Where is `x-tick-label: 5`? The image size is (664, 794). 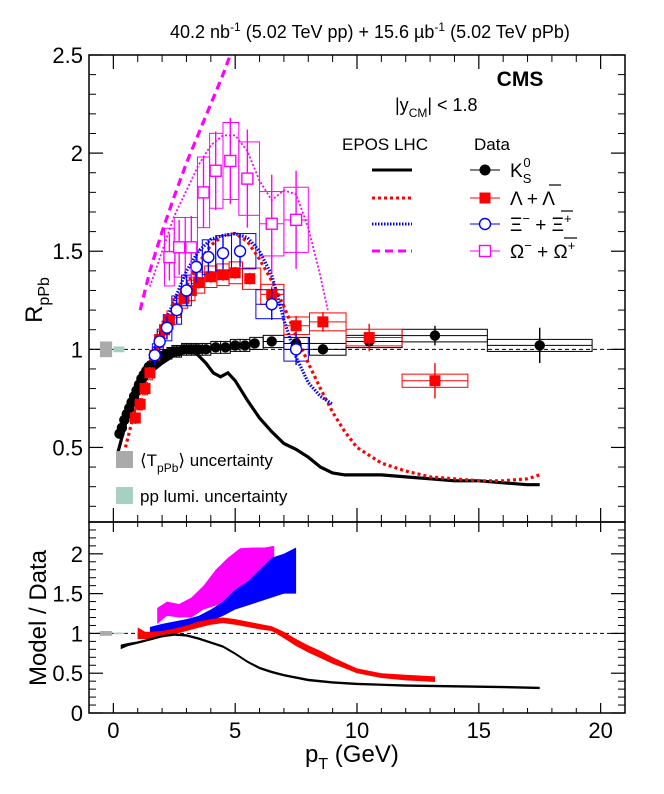
x-tick-label: 5 is located at coordinates (235, 730).